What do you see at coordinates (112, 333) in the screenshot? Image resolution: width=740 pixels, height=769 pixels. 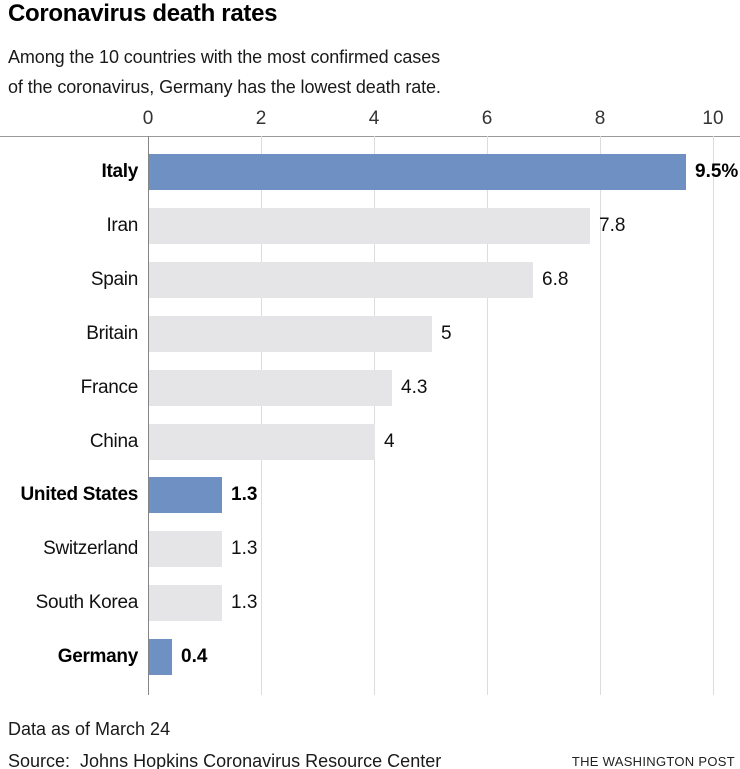 I see `country-label: Britain` at bounding box center [112, 333].